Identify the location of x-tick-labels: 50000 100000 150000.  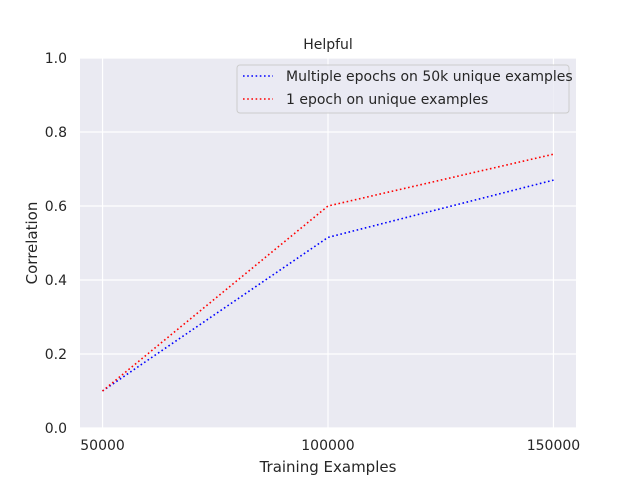
(330, 446).